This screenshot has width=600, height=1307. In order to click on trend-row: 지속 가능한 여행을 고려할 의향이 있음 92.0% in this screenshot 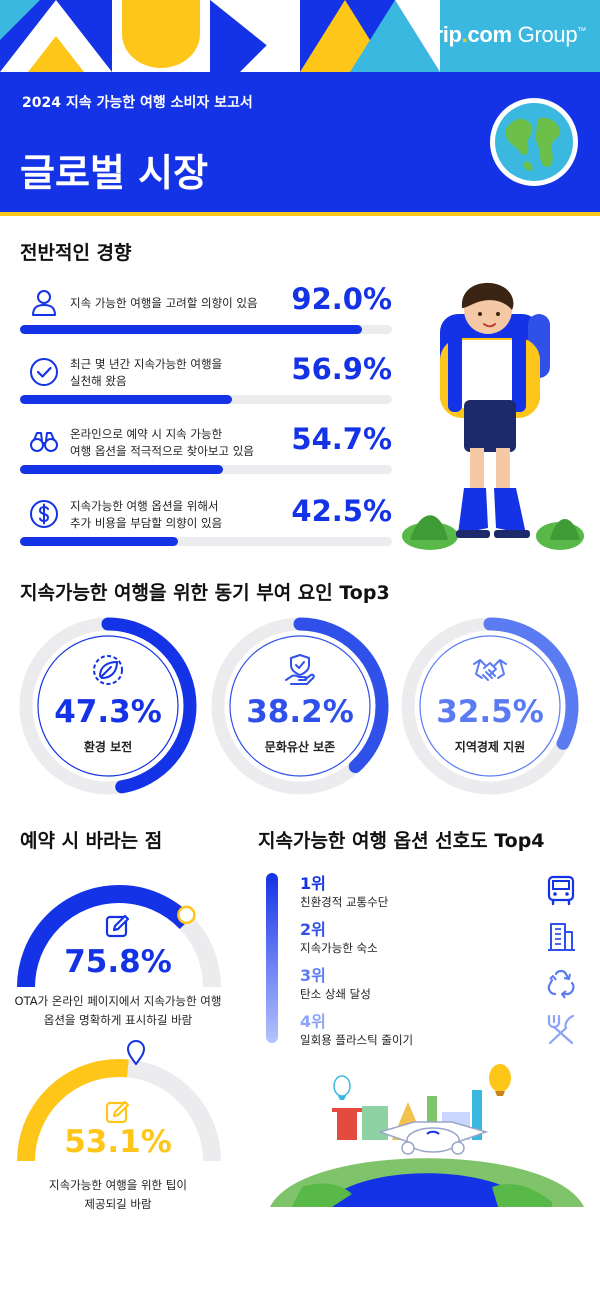, I will do `click(206, 312)`.